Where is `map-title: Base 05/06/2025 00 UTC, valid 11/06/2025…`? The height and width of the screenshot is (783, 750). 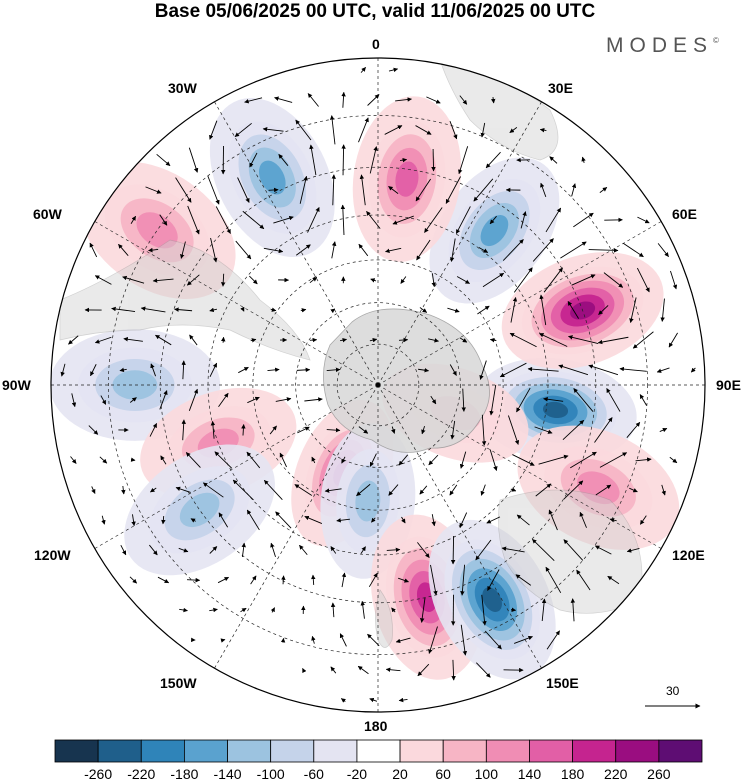 map-title: Base 05/06/2025 00 UTC, valid 11/06/2025… is located at coordinates (375, 11).